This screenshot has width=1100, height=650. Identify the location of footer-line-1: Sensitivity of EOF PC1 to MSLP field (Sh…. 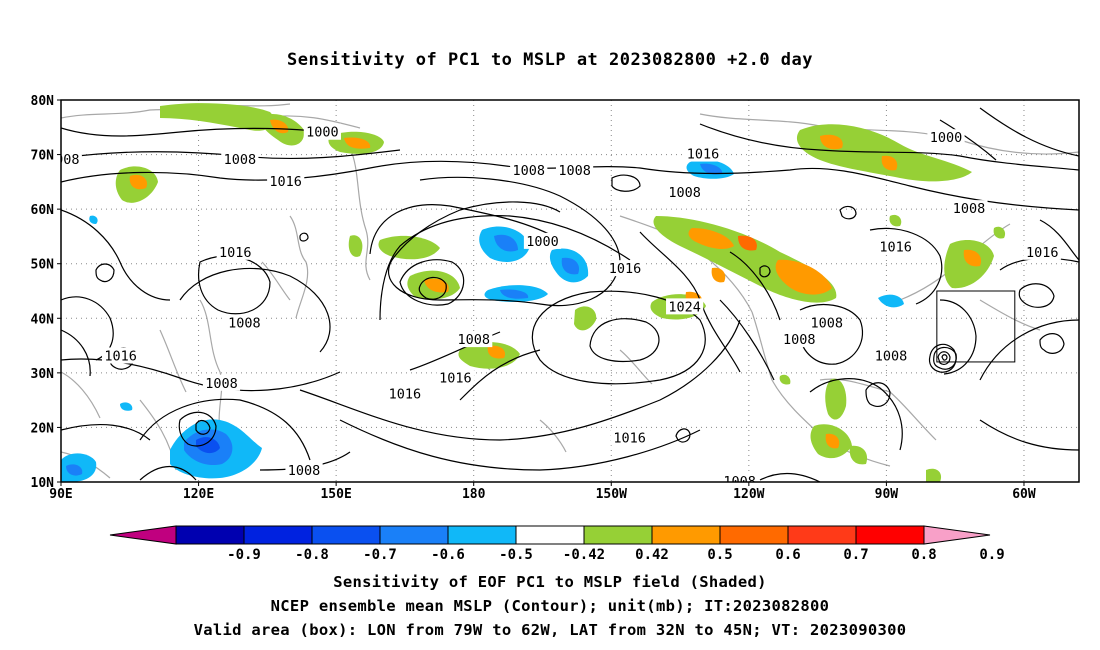
(550, 582).